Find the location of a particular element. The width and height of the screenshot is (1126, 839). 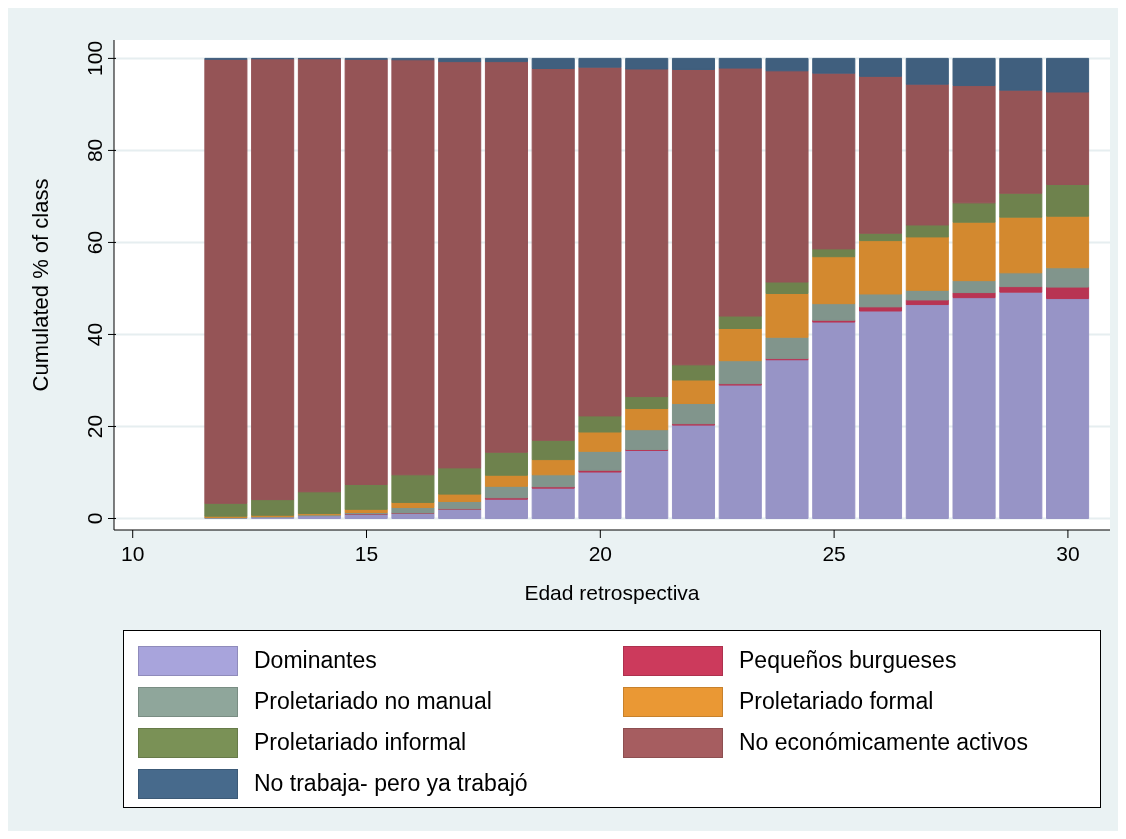

legend-label: No trabaja- pero ya trabajó is located at coordinates (391, 783).